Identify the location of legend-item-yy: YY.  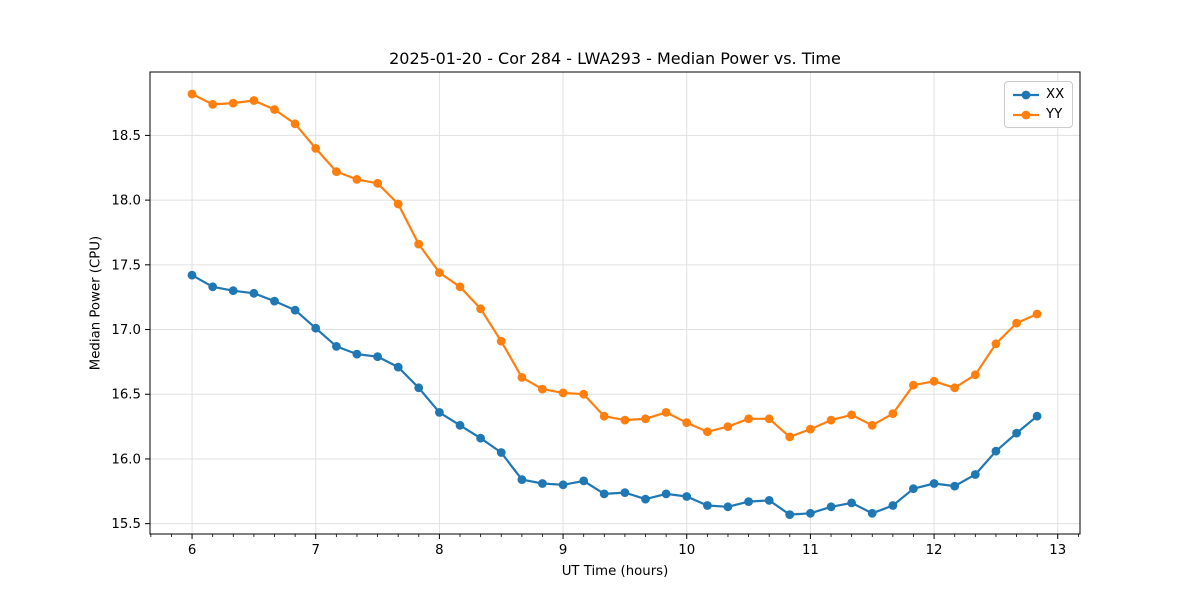
(1038, 114).